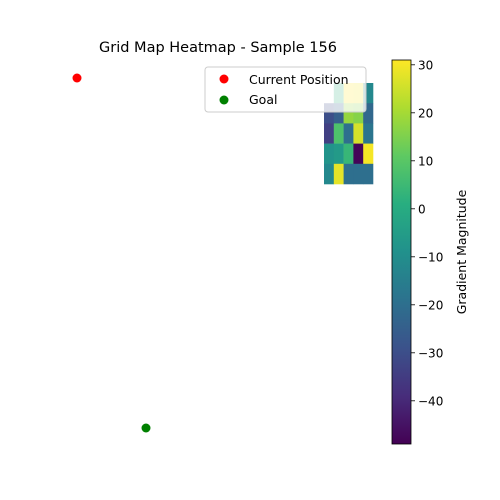  Describe the element at coordinates (111, 253) in the screenshot. I see `markers` at that location.